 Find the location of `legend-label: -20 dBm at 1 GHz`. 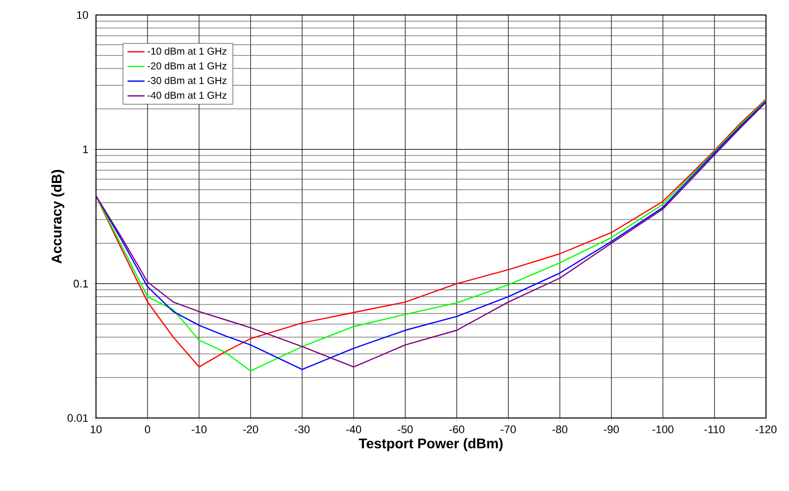

legend-label: -20 dBm at 1 GHz is located at coordinates (187, 66).